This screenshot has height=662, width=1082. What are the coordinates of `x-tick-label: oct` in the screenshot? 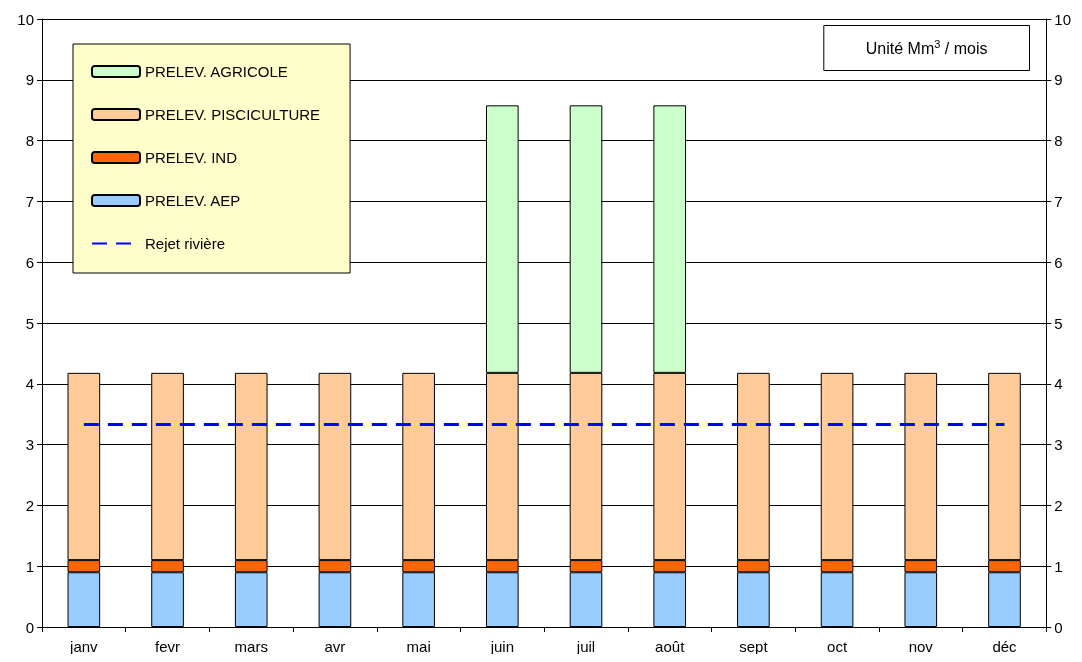 It's located at (837, 646).